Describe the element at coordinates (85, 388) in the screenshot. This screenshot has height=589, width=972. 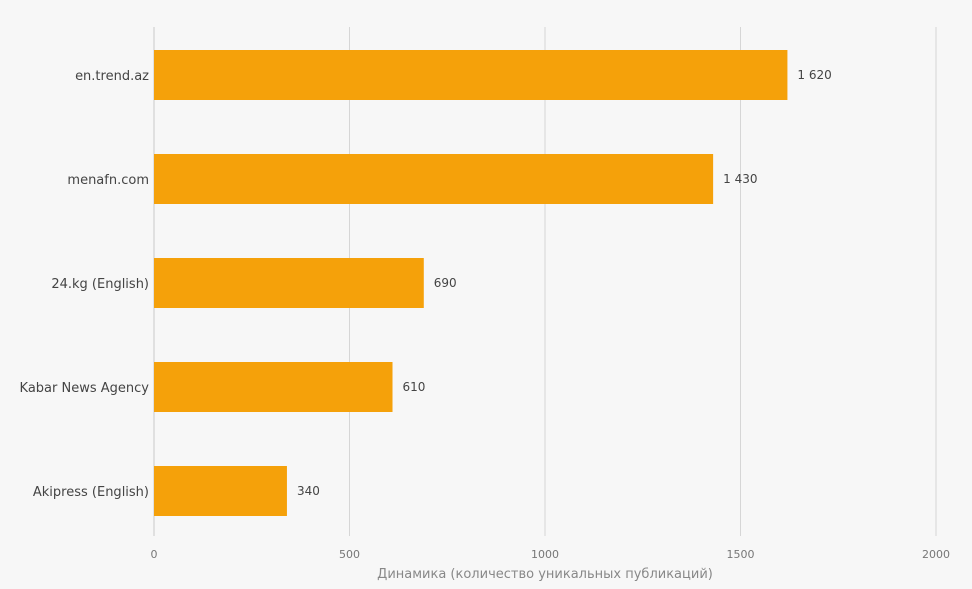
I see `category-label: Kabar News Agency` at that location.